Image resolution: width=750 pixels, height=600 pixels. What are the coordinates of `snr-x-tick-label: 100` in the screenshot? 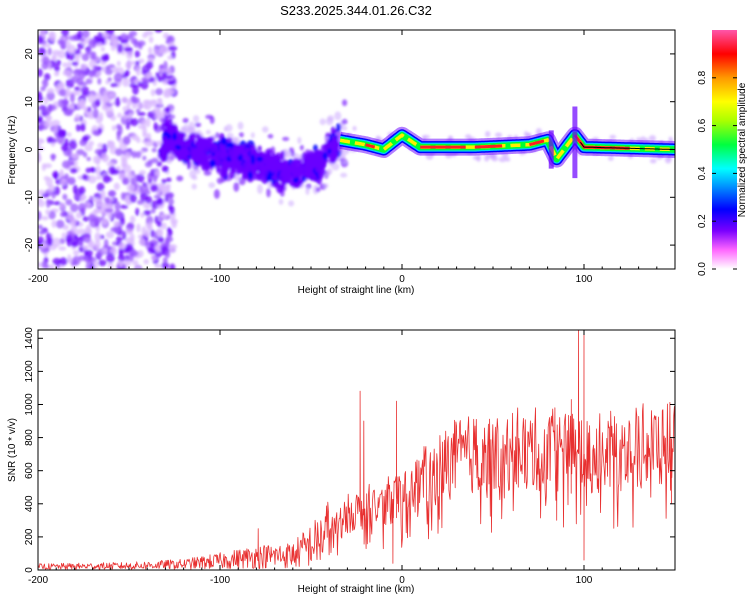 It's located at (584, 580).